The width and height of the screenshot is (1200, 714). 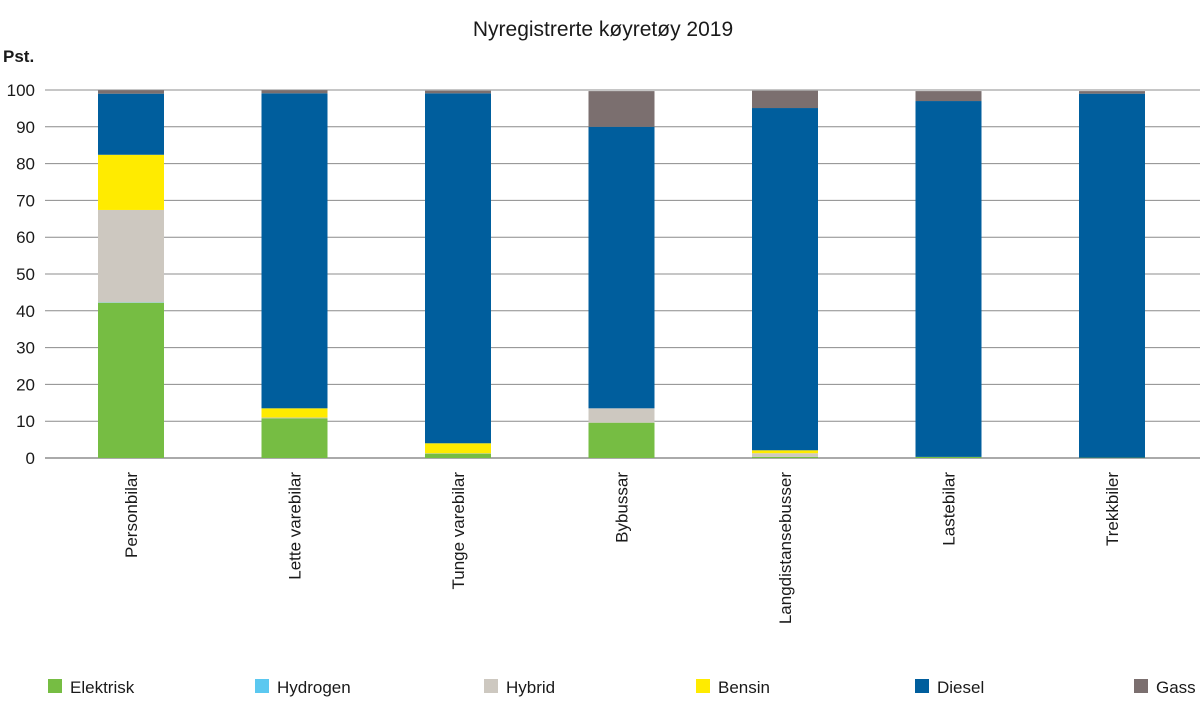 What do you see at coordinates (25, 274) in the screenshot?
I see `y-tick-label: 50` at bounding box center [25, 274].